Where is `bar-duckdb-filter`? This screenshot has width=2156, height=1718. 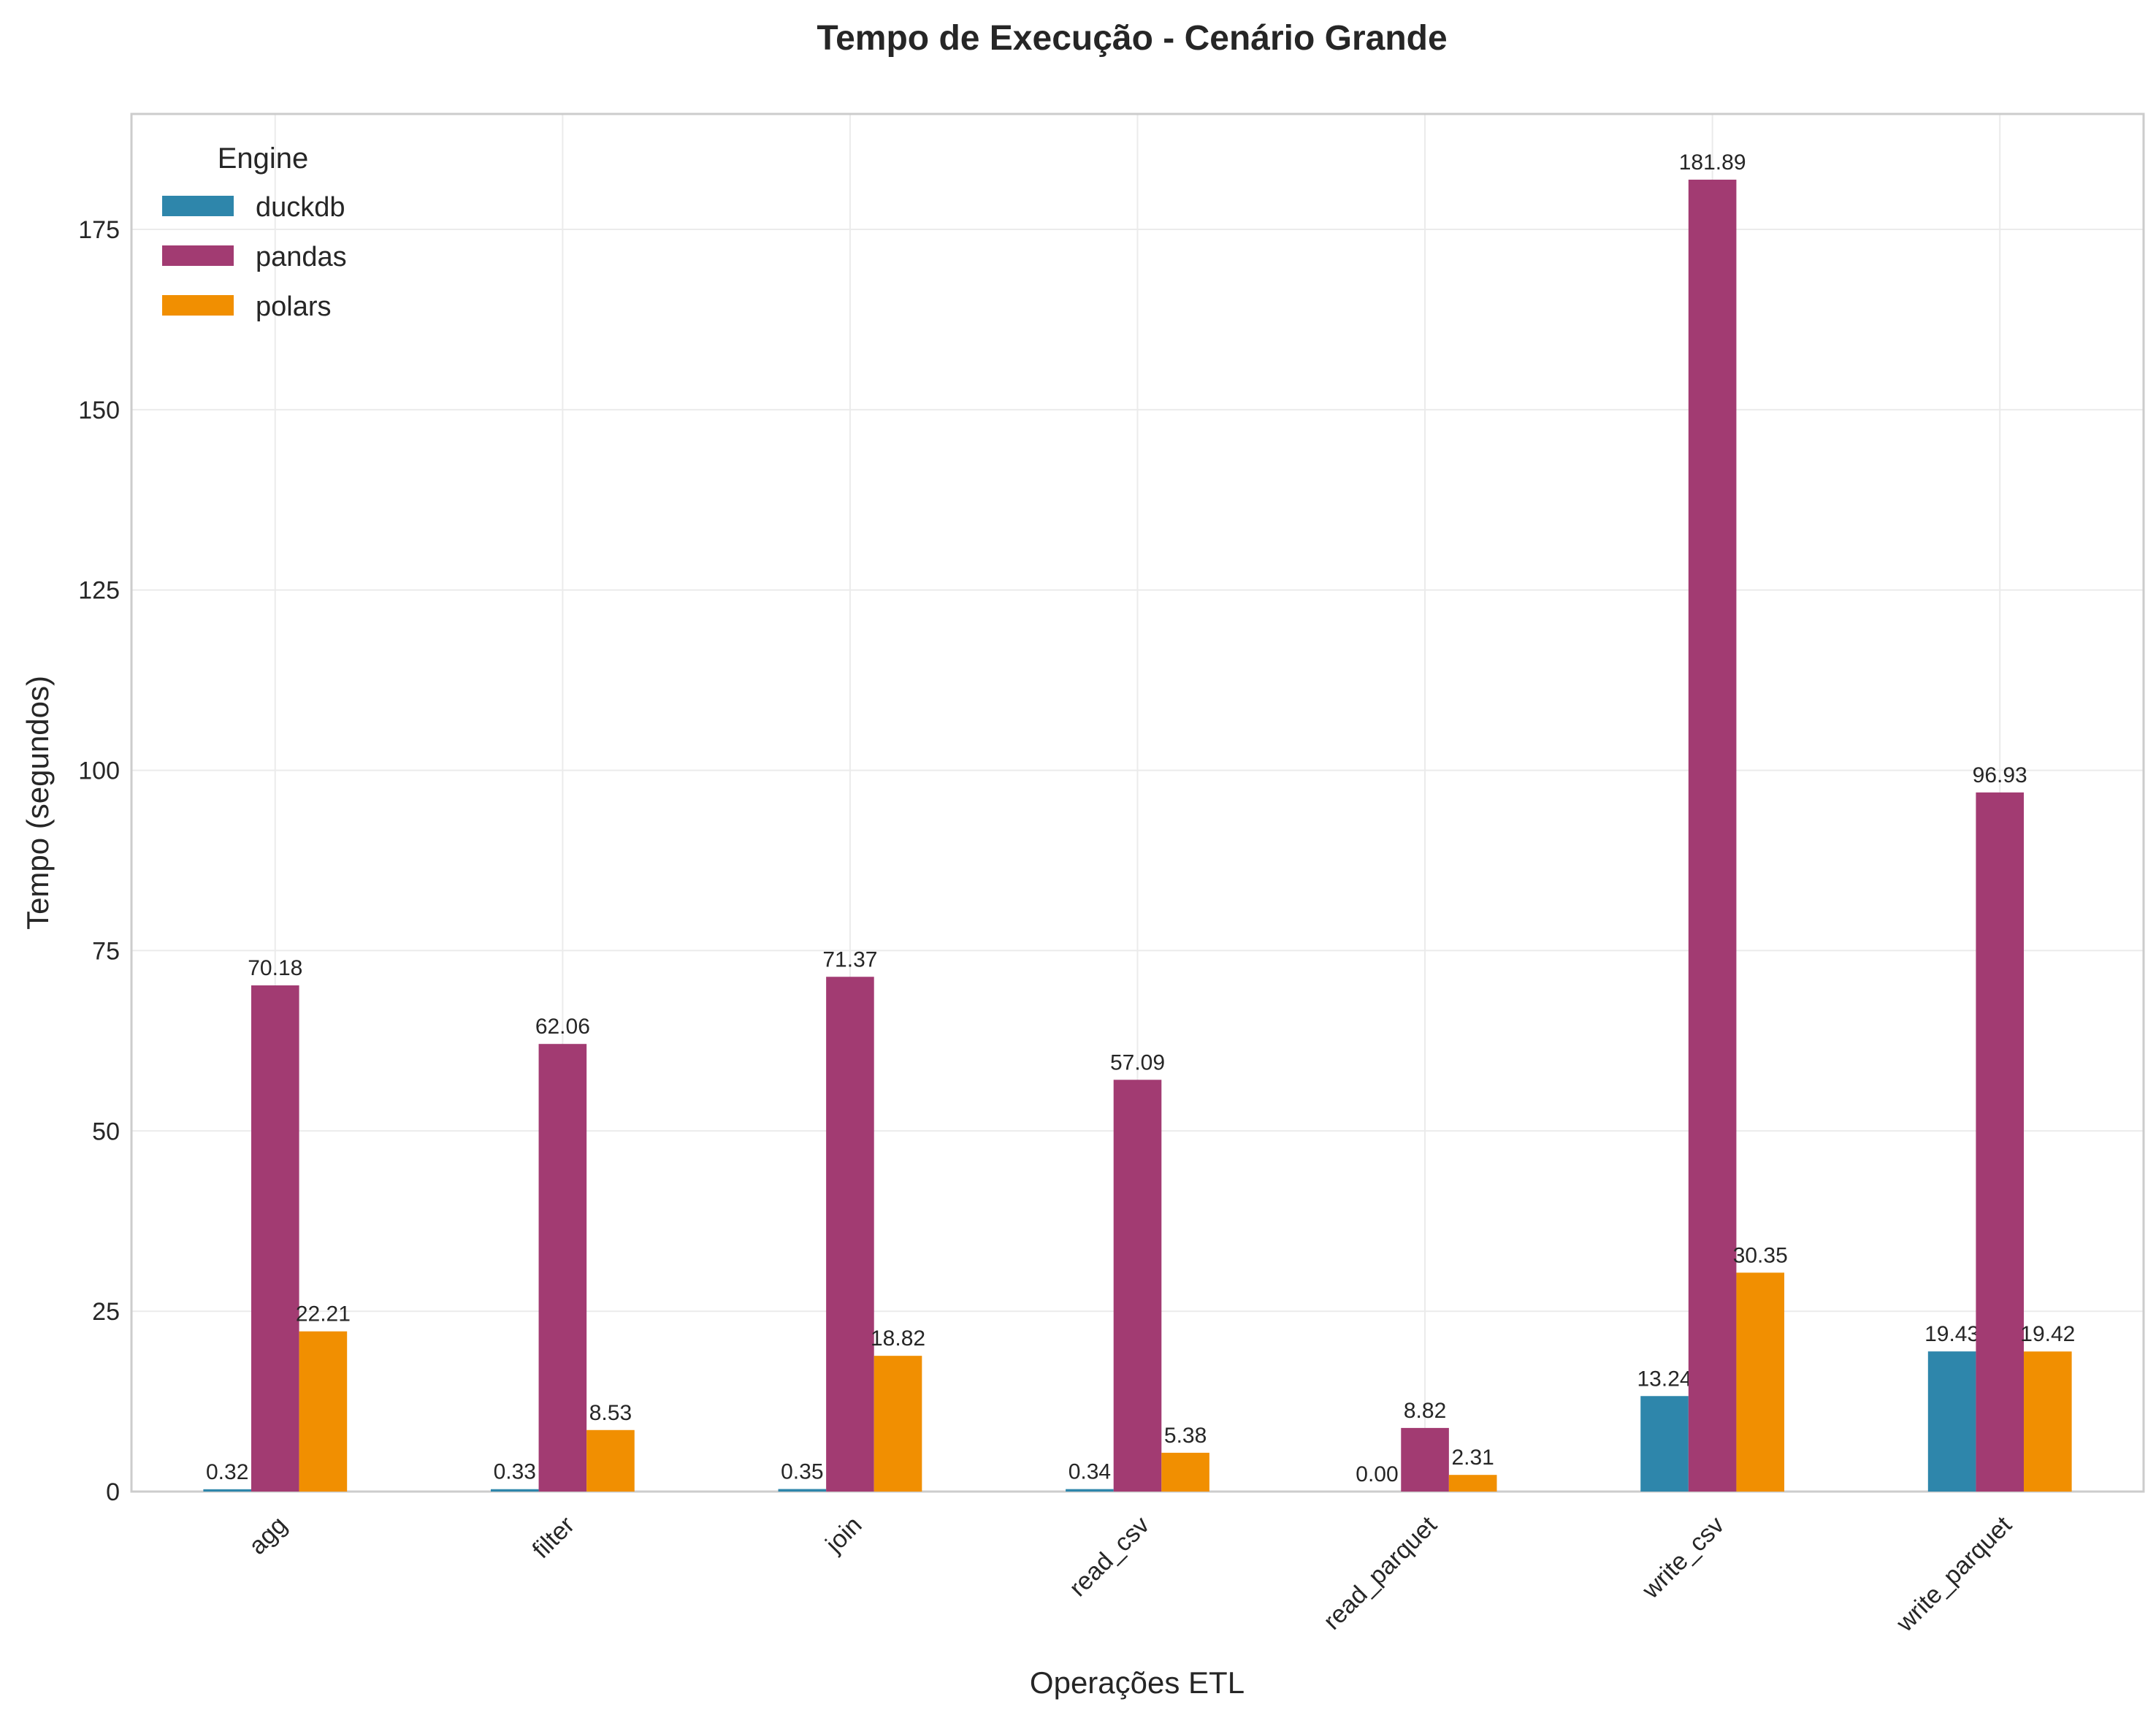
bar-duckdb-filter is located at coordinates (514, 1490).